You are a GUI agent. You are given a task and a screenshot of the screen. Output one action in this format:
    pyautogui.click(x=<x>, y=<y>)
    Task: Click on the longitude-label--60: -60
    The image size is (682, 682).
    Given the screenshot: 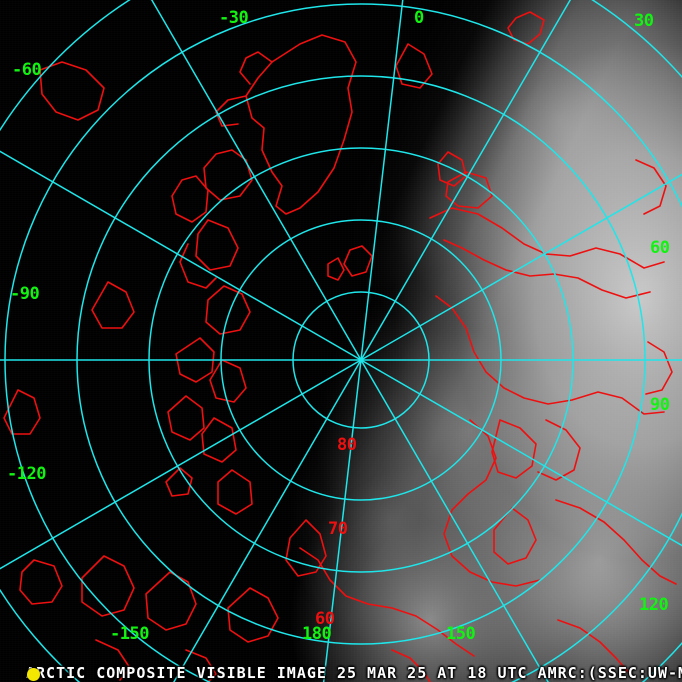 What is the action you would take?
    pyautogui.click(x=27, y=70)
    